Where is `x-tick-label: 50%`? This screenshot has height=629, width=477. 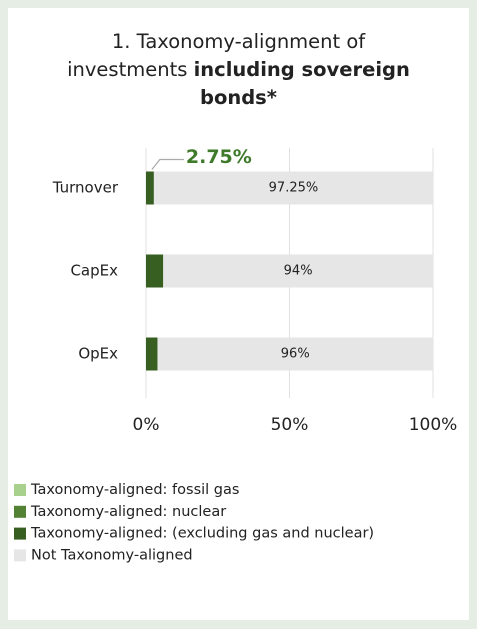 x-tick-label: 50% is located at coordinates (290, 425).